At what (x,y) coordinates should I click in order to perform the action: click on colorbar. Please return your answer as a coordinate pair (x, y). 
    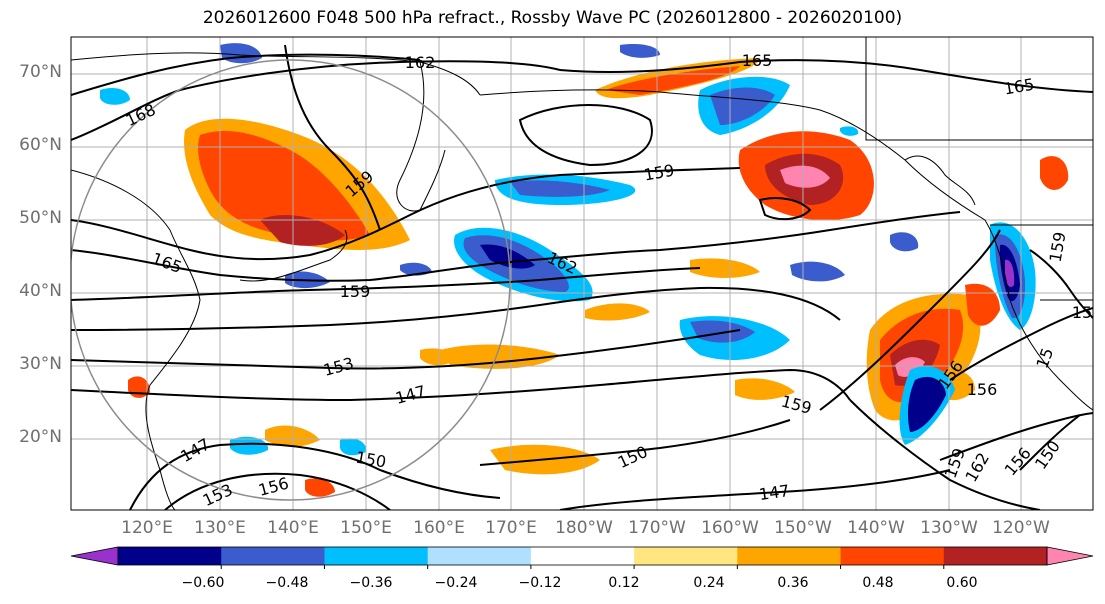
    Looking at the image, I should click on (582, 557).